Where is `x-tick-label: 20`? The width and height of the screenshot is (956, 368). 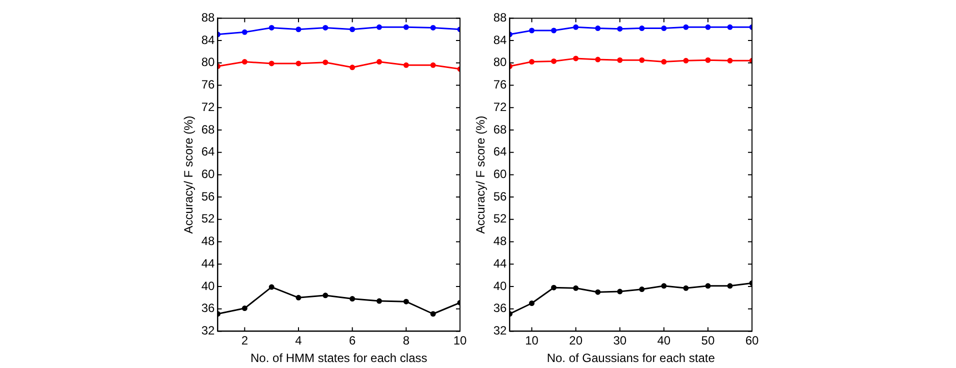 x-tick-label: 20 is located at coordinates (576, 341).